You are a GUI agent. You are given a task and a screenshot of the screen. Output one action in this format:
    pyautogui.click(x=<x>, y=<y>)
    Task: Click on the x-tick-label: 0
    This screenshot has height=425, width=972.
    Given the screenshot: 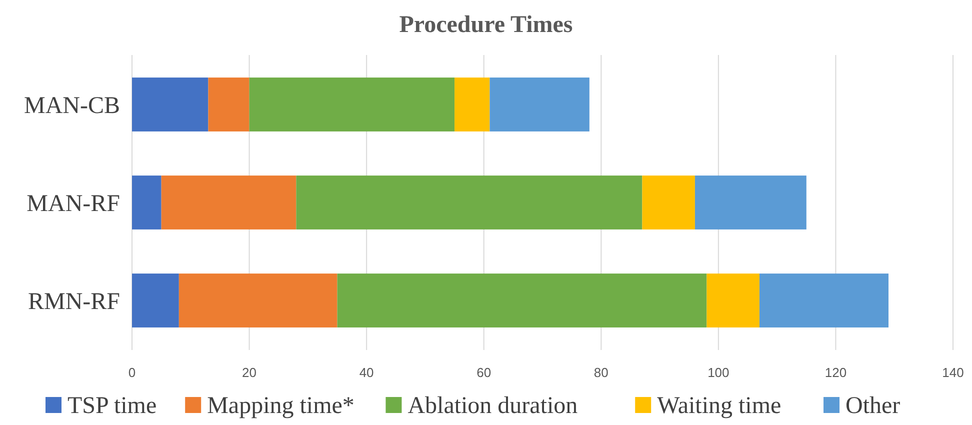 What is the action you would take?
    pyautogui.click(x=132, y=372)
    